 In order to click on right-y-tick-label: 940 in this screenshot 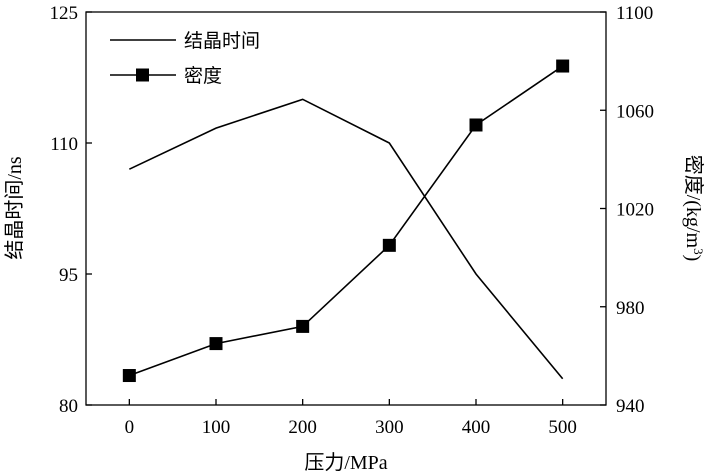, I will do `click(630, 406)`.